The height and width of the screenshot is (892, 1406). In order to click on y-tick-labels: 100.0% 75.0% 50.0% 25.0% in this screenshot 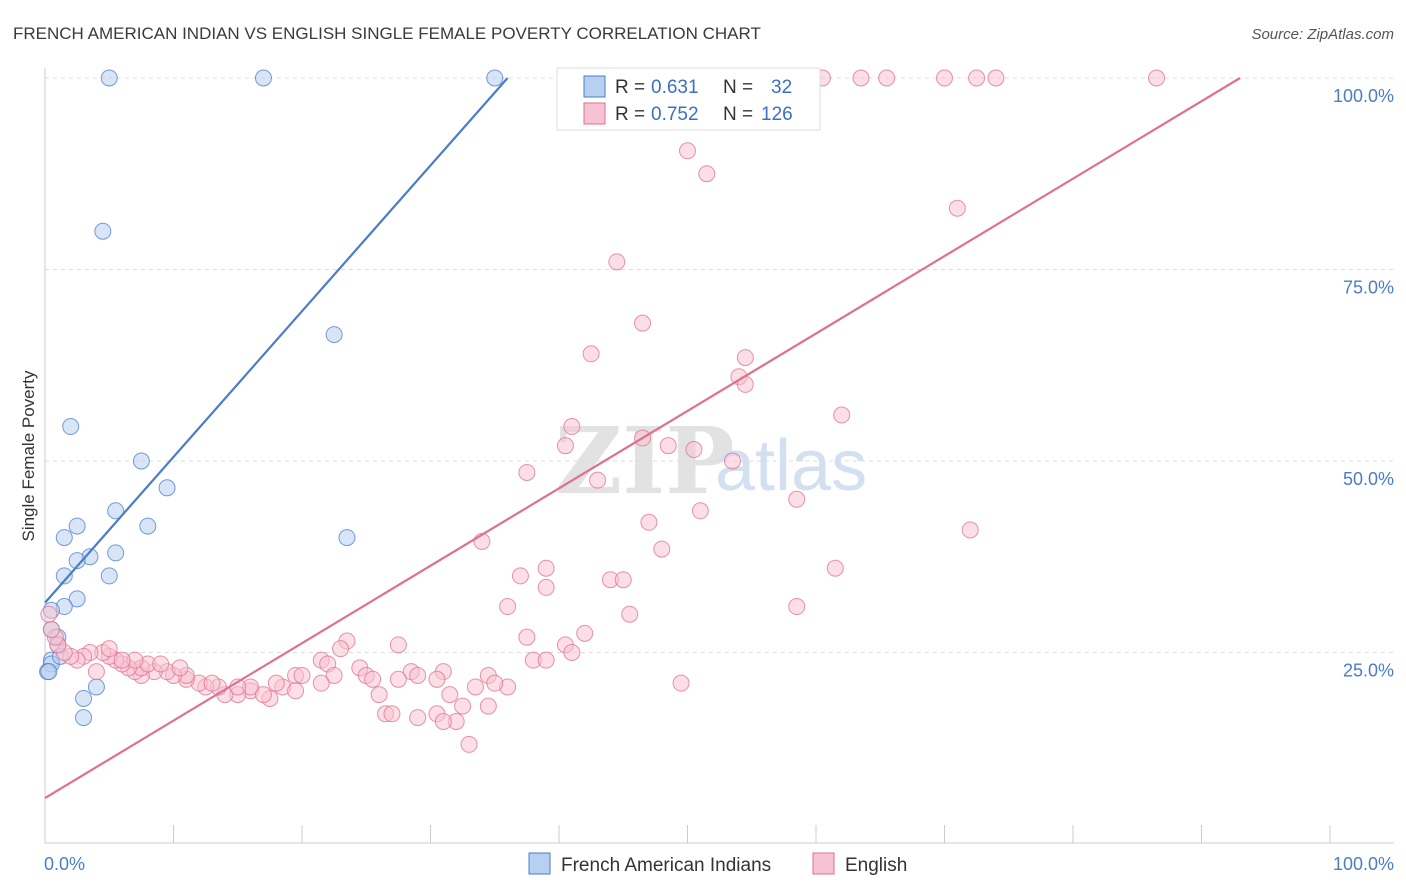, I will do `click(1363, 383)`.